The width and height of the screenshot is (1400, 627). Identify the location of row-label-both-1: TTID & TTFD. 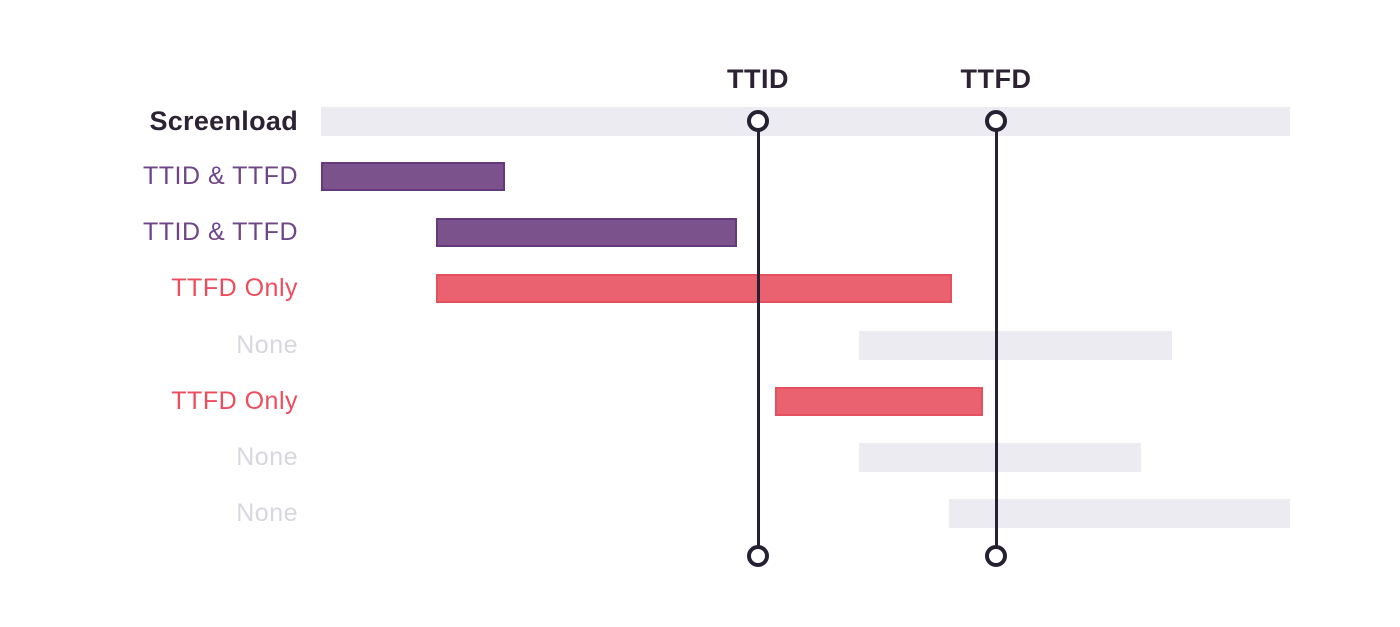
(220, 176).